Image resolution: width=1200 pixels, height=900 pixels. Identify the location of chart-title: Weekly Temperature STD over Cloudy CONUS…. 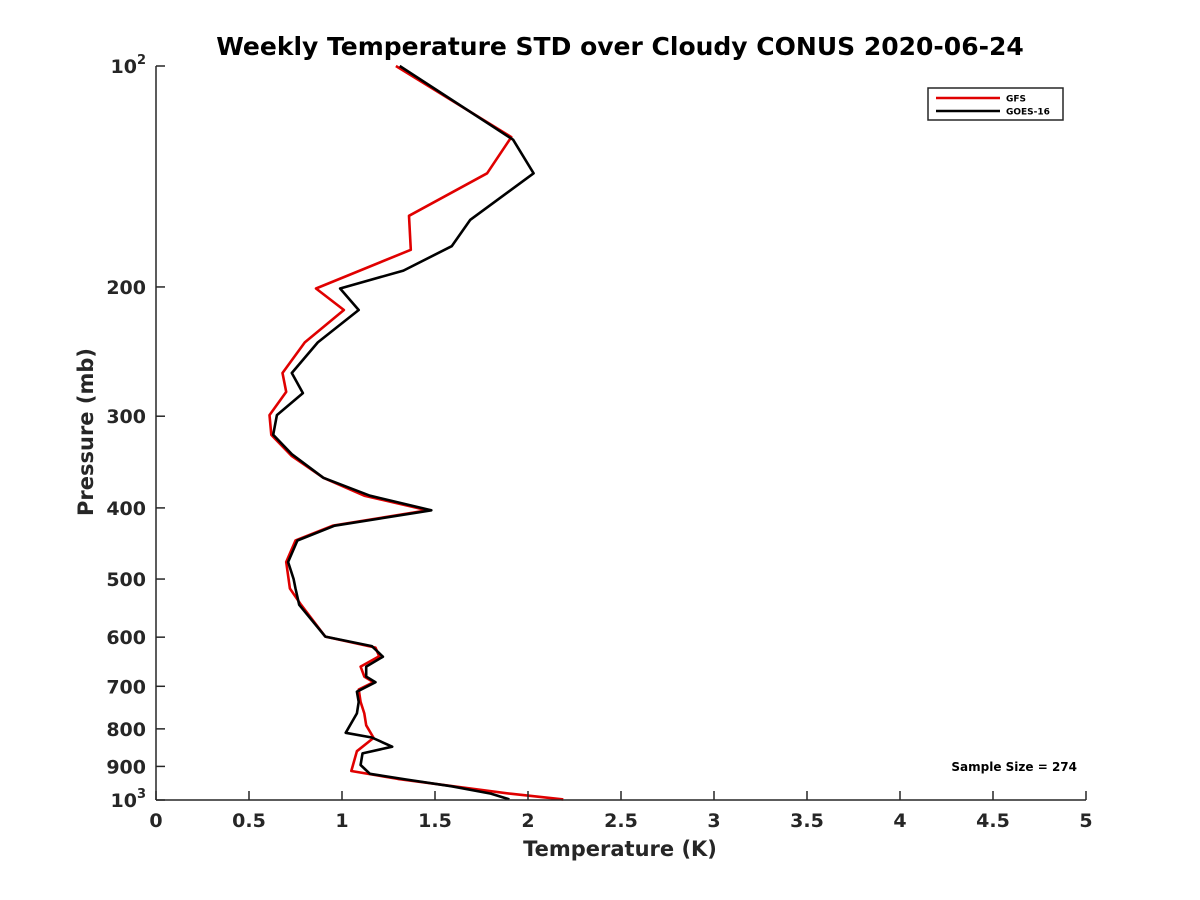
(620, 46).